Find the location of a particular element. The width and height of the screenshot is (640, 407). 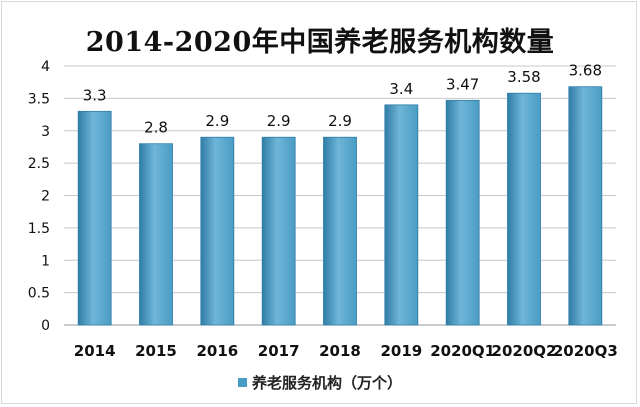

data-label: 3.58 is located at coordinates (523, 77).